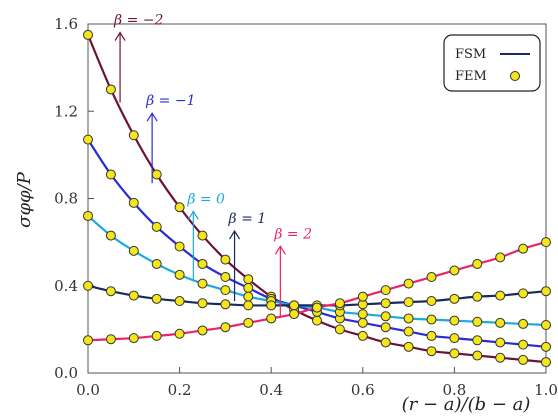 This screenshot has height=417, width=558. Describe the element at coordinates (170, 101) in the screenshot. I see `annotation-label: β = −1` at that location.